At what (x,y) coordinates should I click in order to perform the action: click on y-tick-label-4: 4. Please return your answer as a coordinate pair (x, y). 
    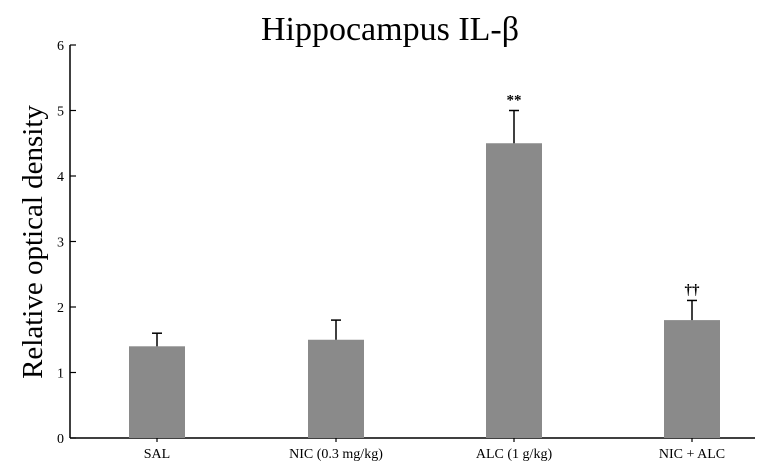
    Looking at the image, I should click on (60, 177).